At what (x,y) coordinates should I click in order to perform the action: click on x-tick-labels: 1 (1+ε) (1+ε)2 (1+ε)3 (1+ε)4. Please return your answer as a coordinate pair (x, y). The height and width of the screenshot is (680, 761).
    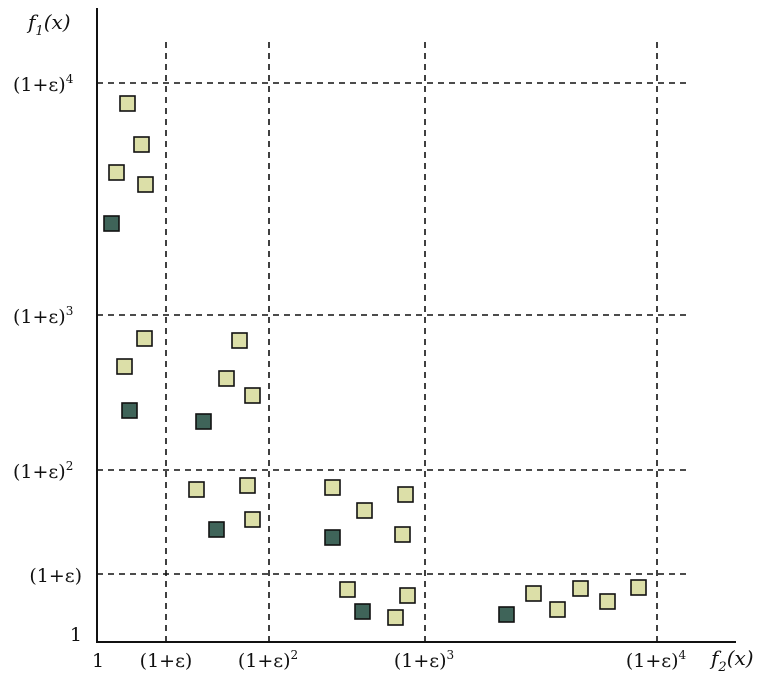
    Looking at the image, I should click on (389, 660).